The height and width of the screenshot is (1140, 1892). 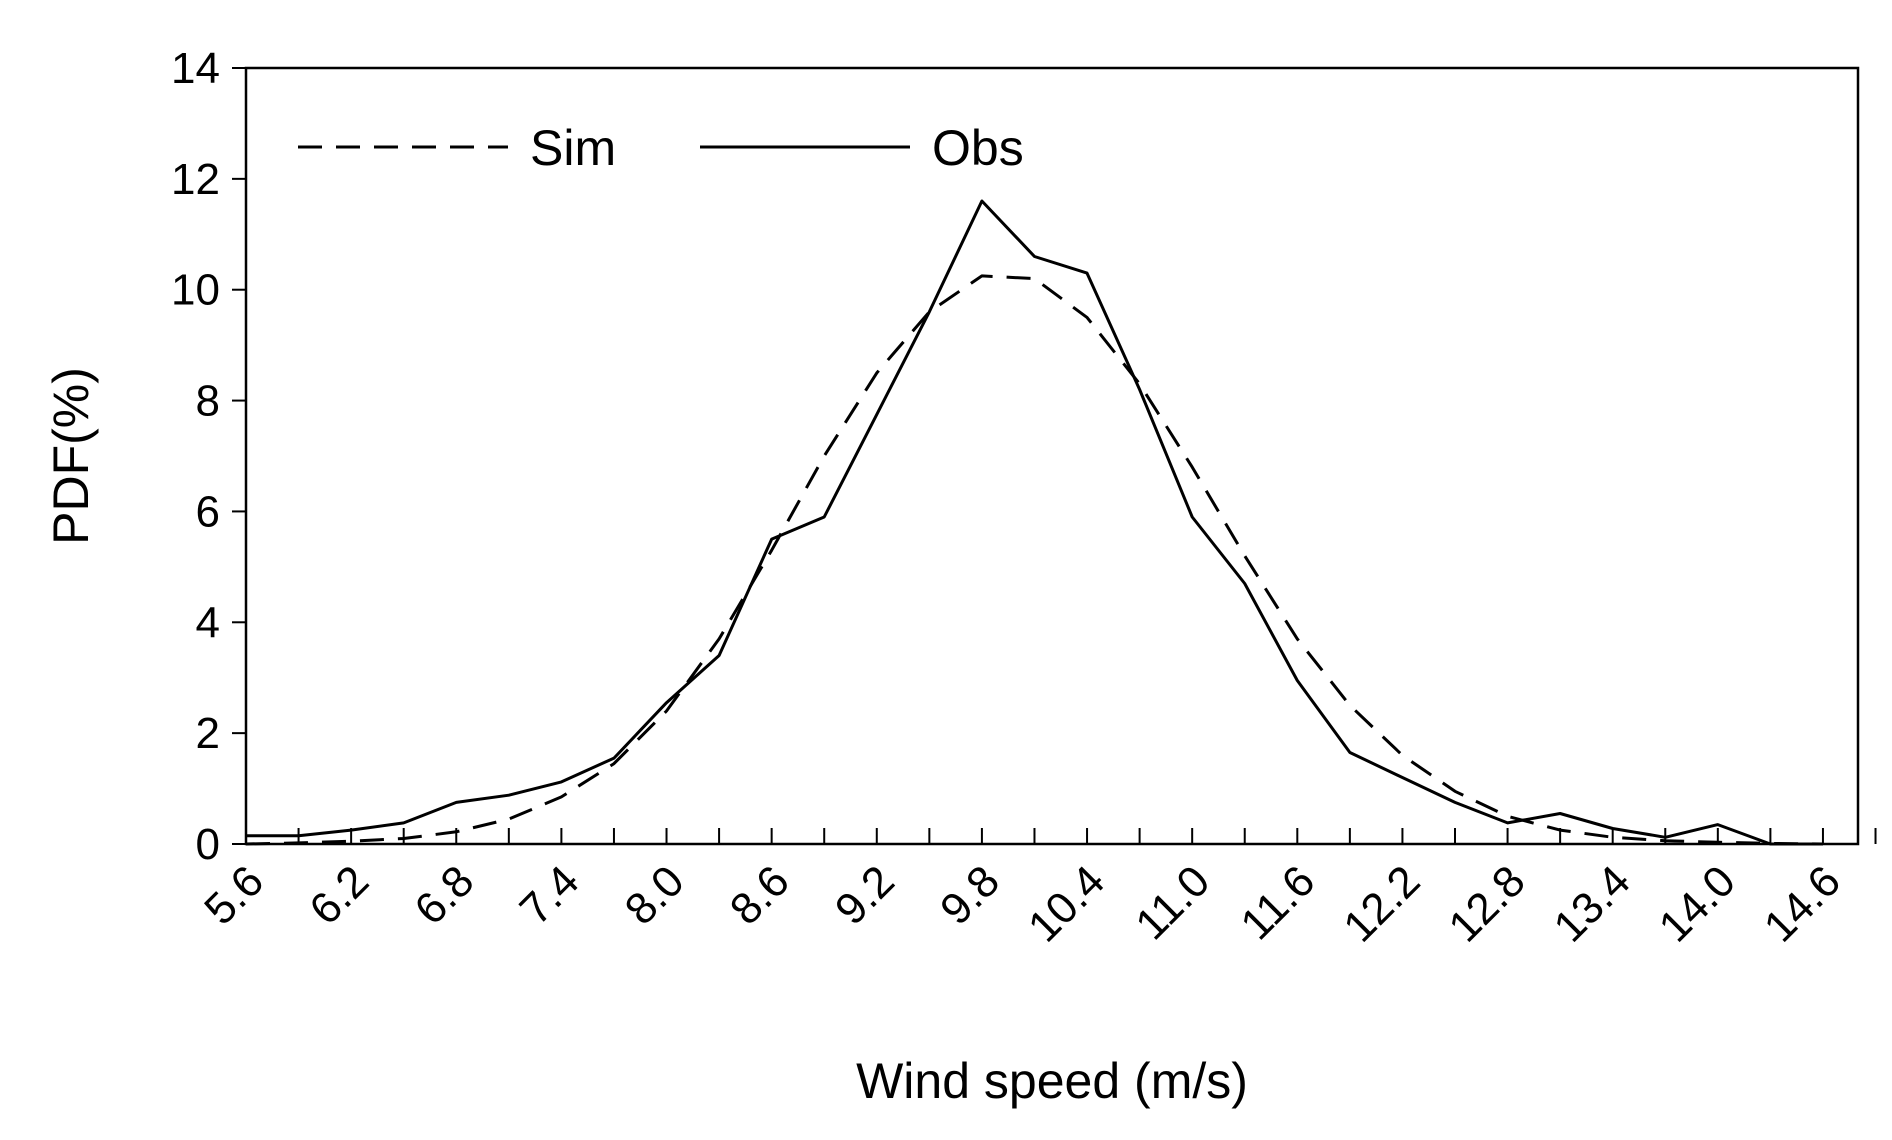 I want to click on x-axis-title: Wind speed (m/s), so click(x=1052, y=1081).